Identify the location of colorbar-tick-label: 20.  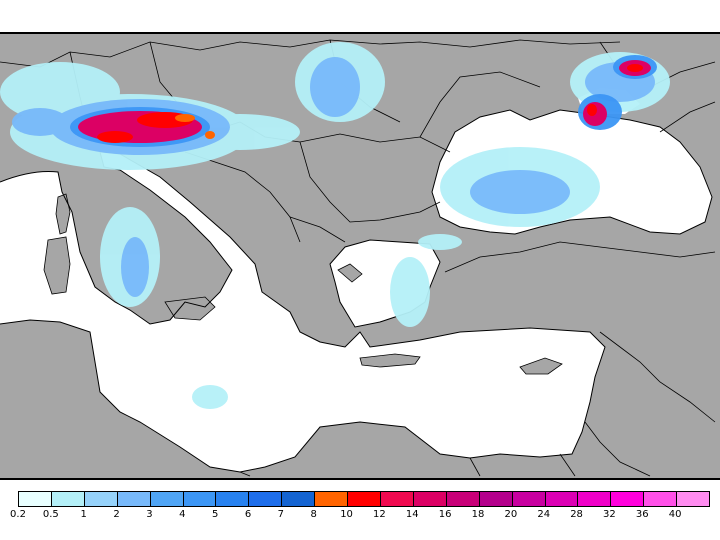
(511, 514).